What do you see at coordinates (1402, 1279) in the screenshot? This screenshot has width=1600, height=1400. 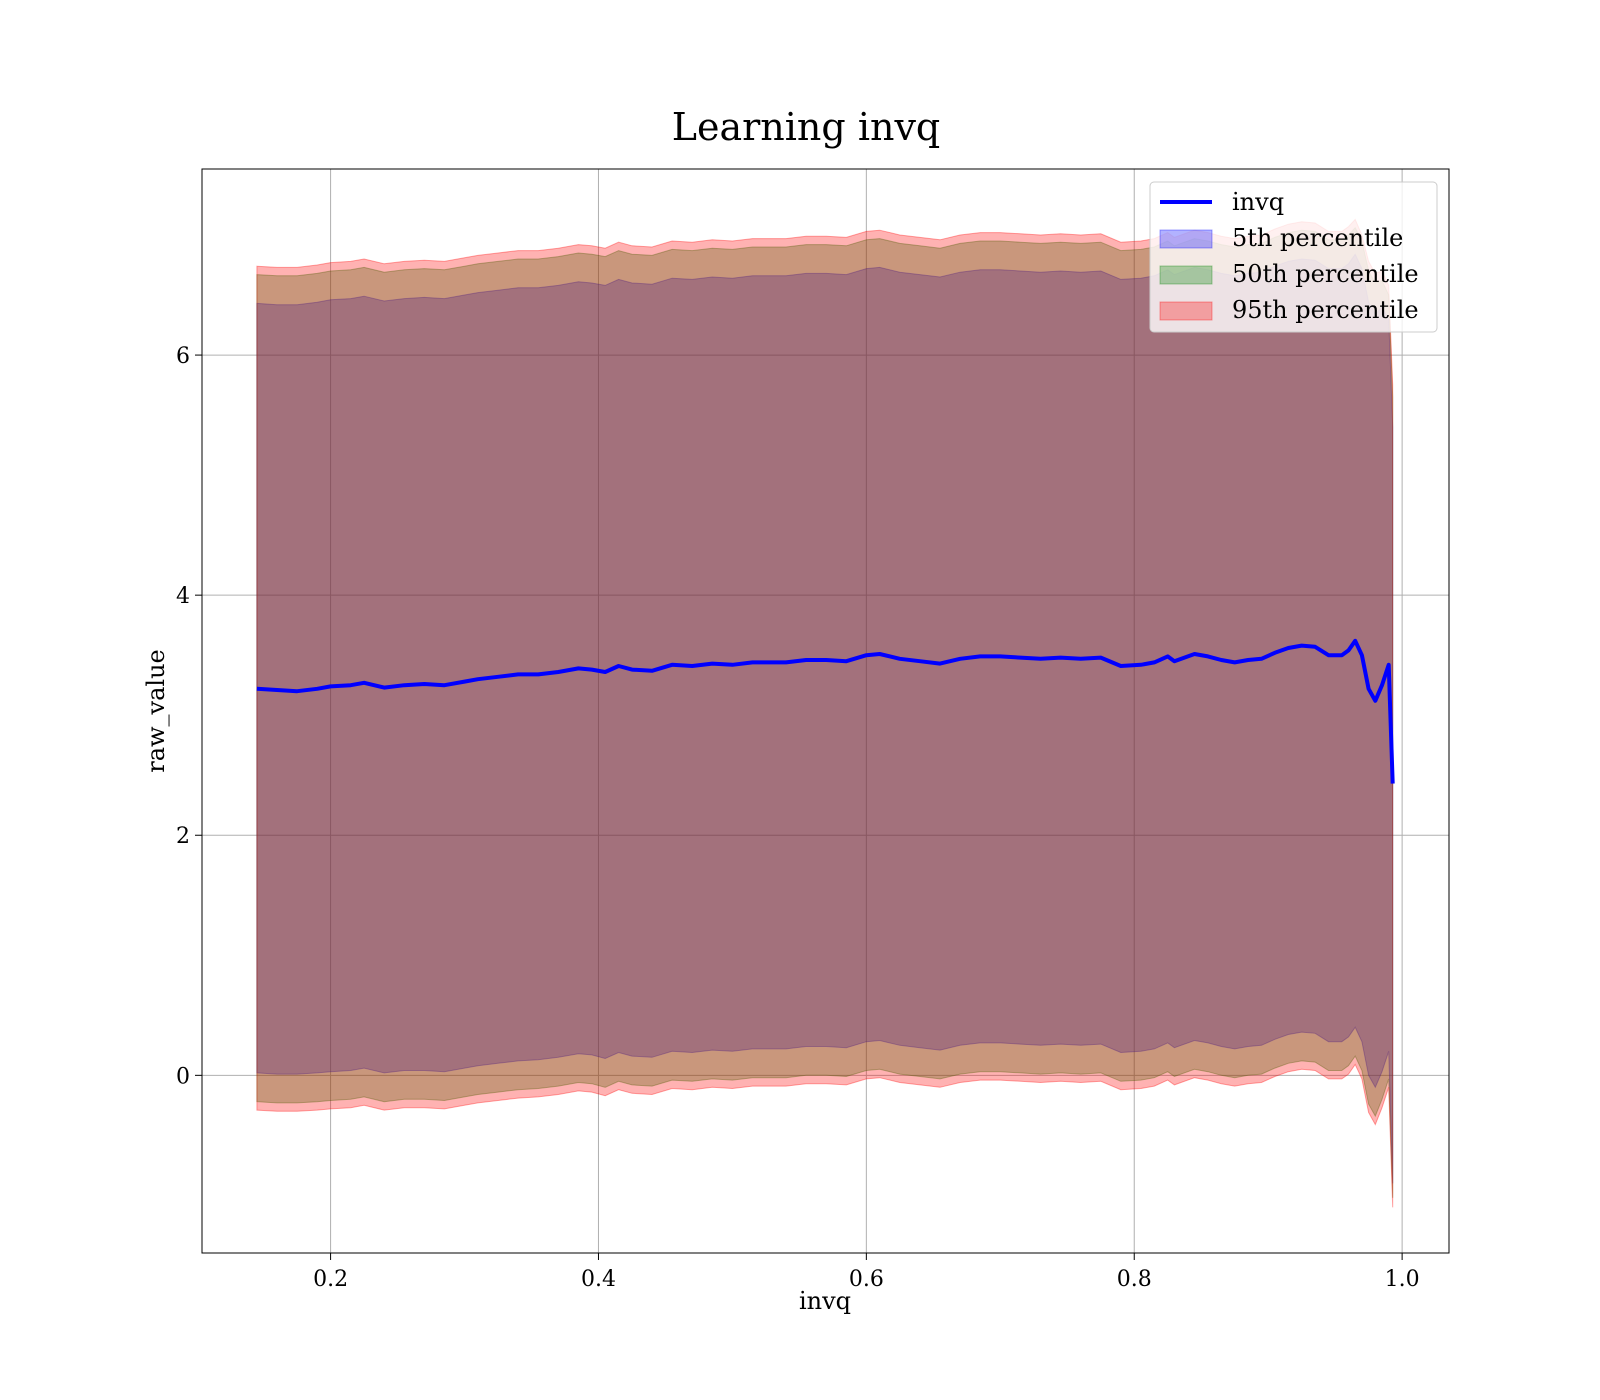 I see `x-tick-label-4: 1.0` at bounding box center [1402, 1279].